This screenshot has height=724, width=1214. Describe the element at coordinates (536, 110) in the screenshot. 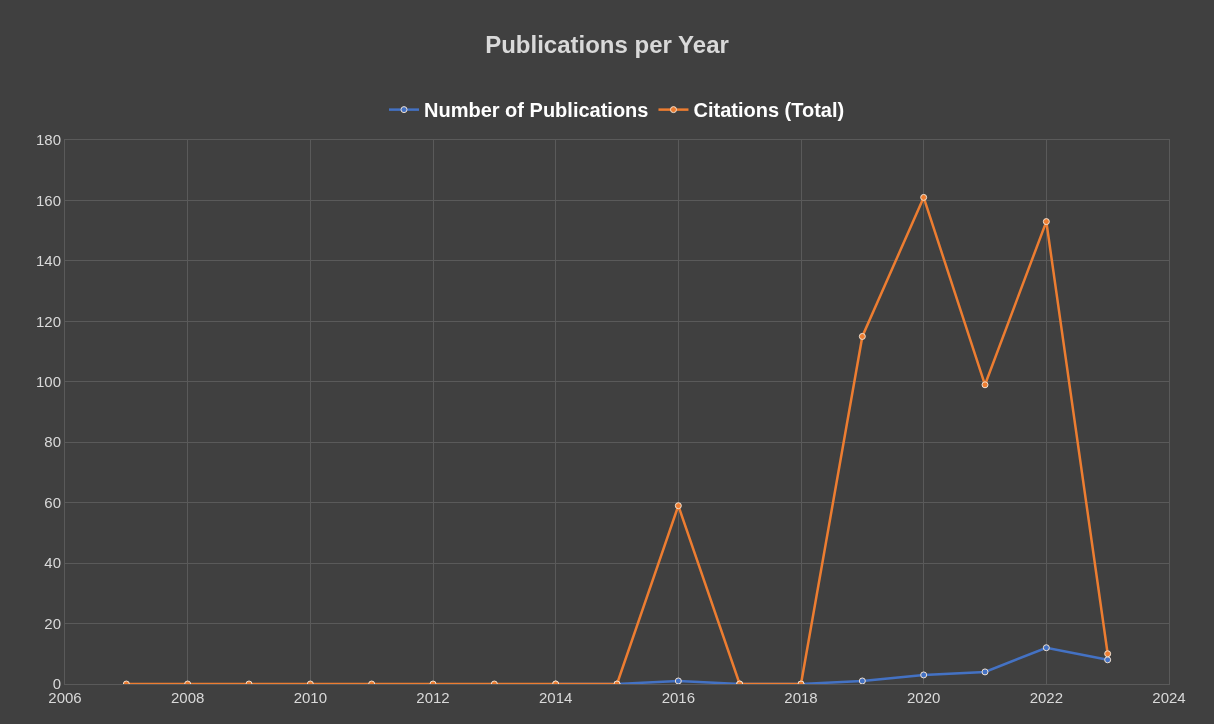

I see `legend-label: Number of Publications` at that location.